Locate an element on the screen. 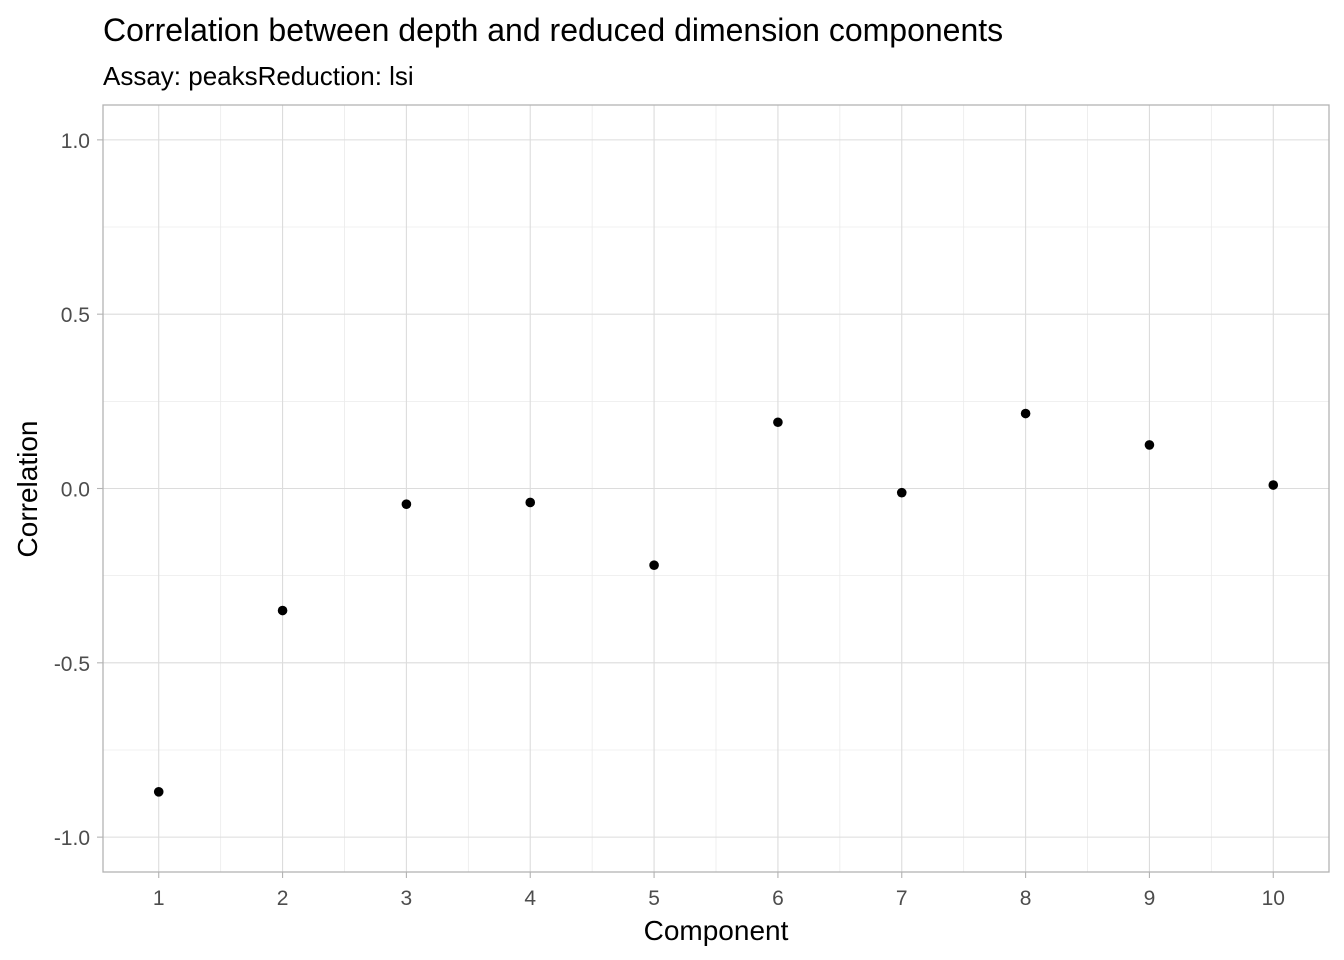 The height and width of the screenshot is (960, 1344). x-tick-label: 5 is located at coordinates (654, 898).